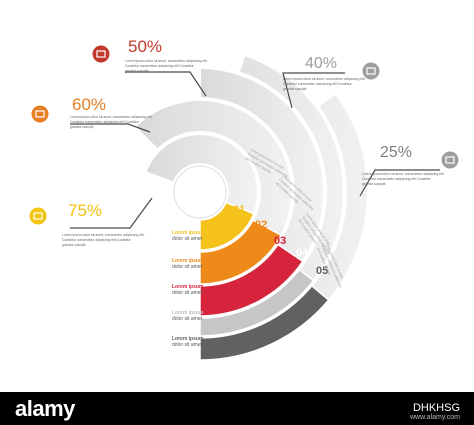 The height and width of the screenshot is (425, 474). I want to click on callout-value-60: 60%, so click(89, 104).